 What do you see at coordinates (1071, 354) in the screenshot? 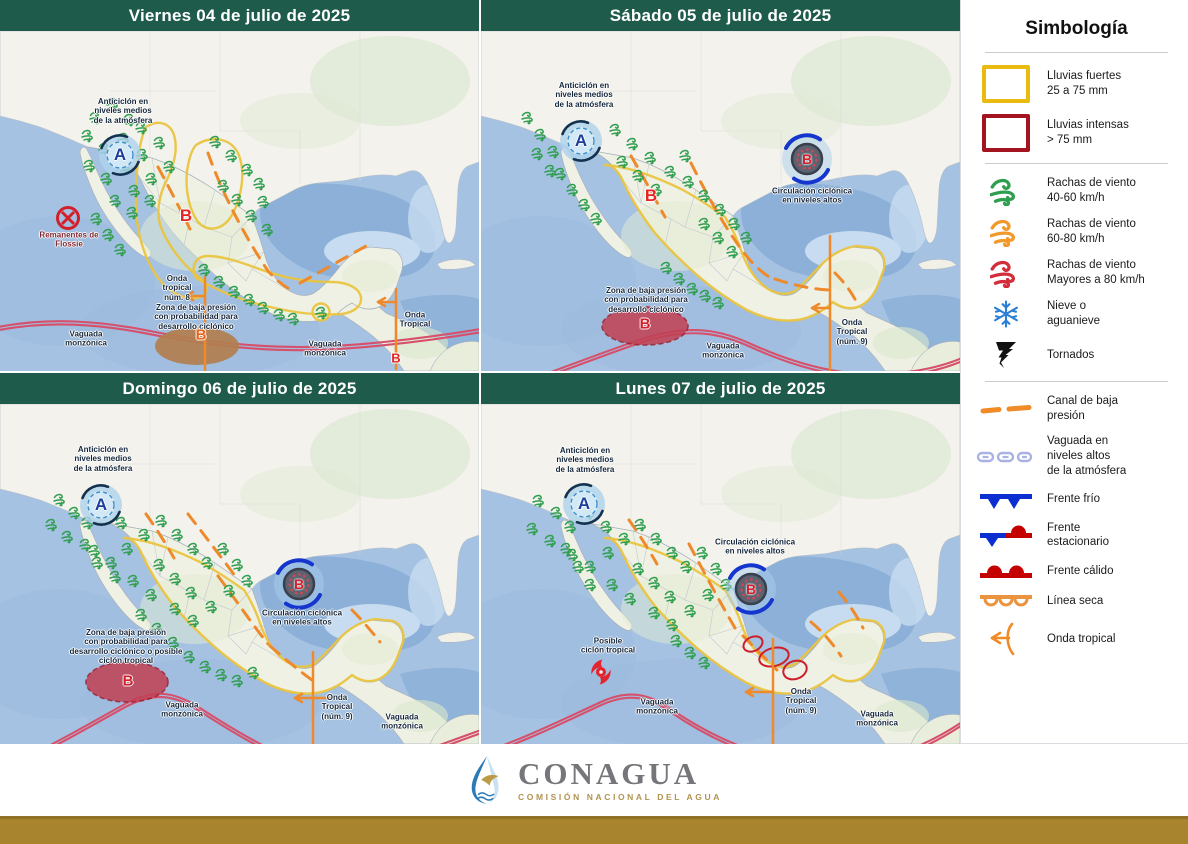
I see `legend-item-label: Tornados` at bounding box center [1071, 354].